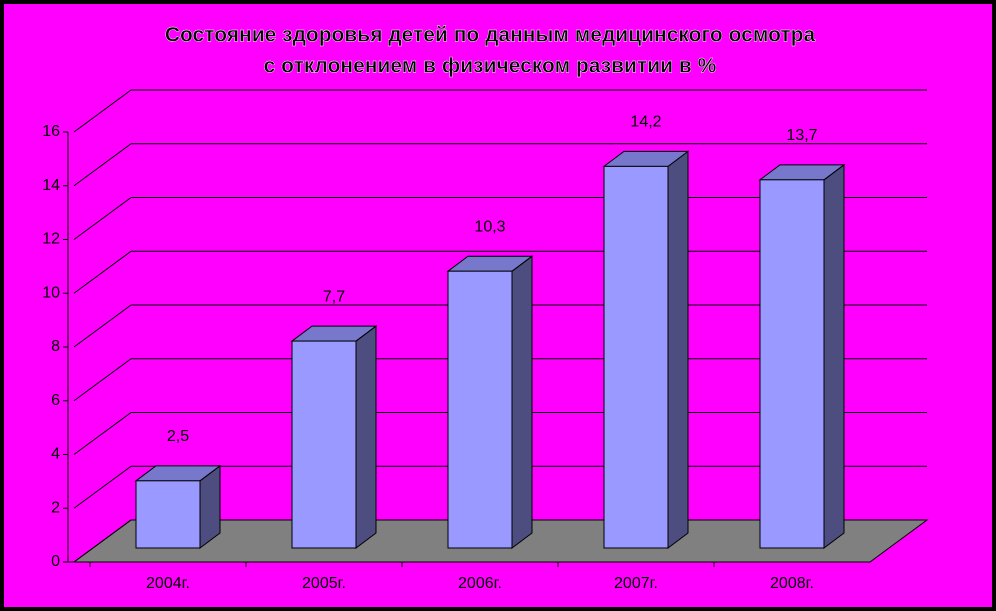  Describe the element at coordinates (55, 561) in the screenshot. I see `y-tick-label: 0` at that location.